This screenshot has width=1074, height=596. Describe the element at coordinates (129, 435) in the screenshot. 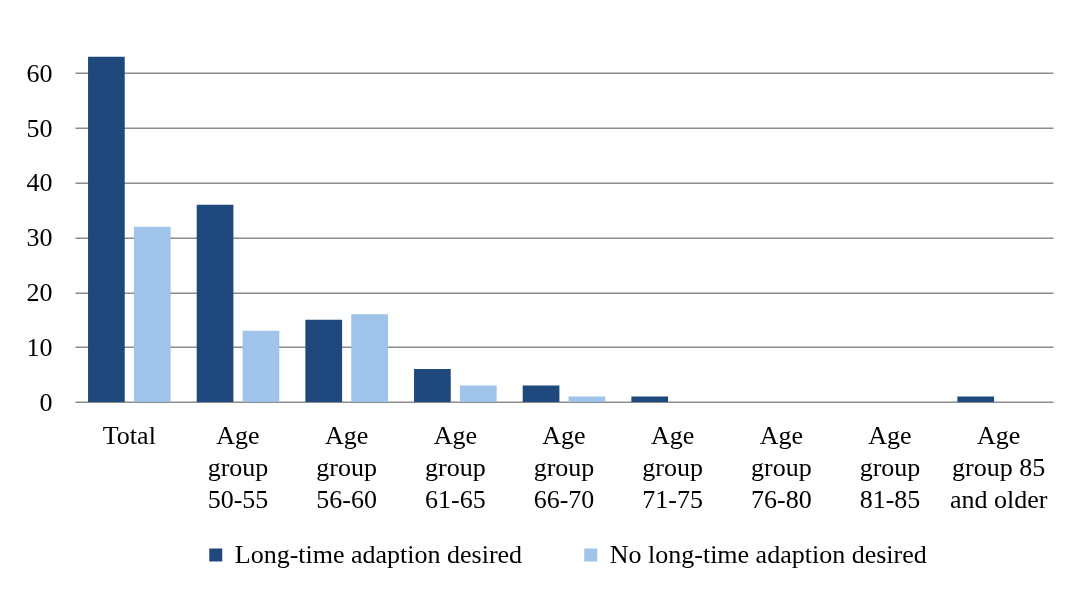

I see `x-tick-label: Total` at that location.